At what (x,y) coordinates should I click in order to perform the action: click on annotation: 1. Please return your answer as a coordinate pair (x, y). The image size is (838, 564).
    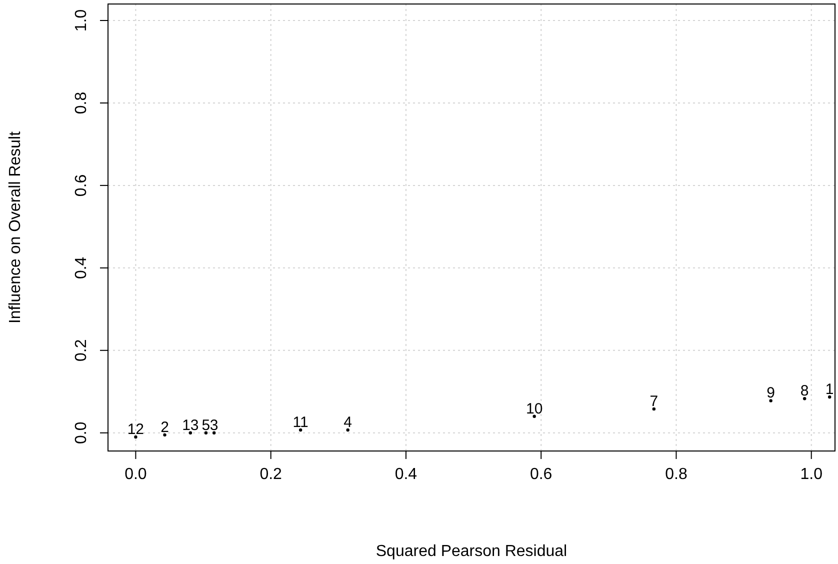
    Looking at the image, I should click on (829, 389).